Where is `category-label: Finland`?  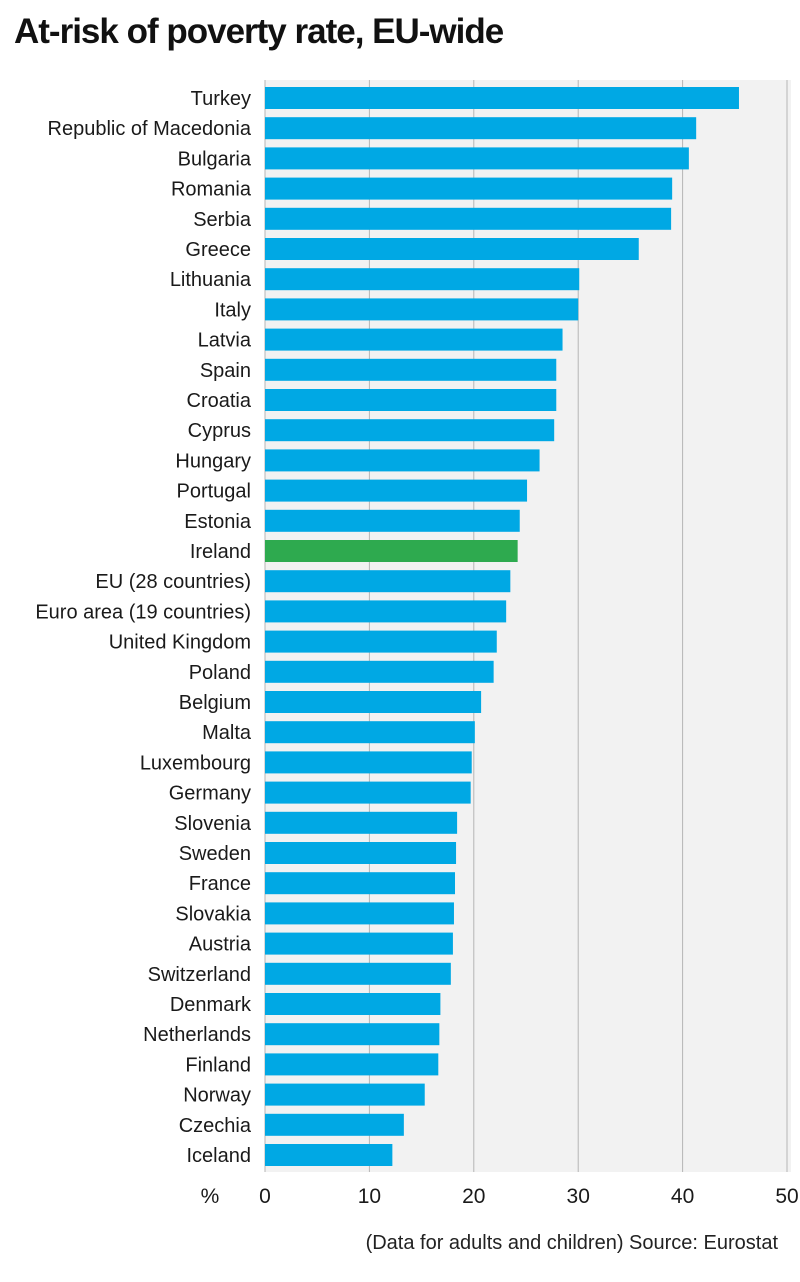 category-label: Finland is located at coordinates (218, 1065).